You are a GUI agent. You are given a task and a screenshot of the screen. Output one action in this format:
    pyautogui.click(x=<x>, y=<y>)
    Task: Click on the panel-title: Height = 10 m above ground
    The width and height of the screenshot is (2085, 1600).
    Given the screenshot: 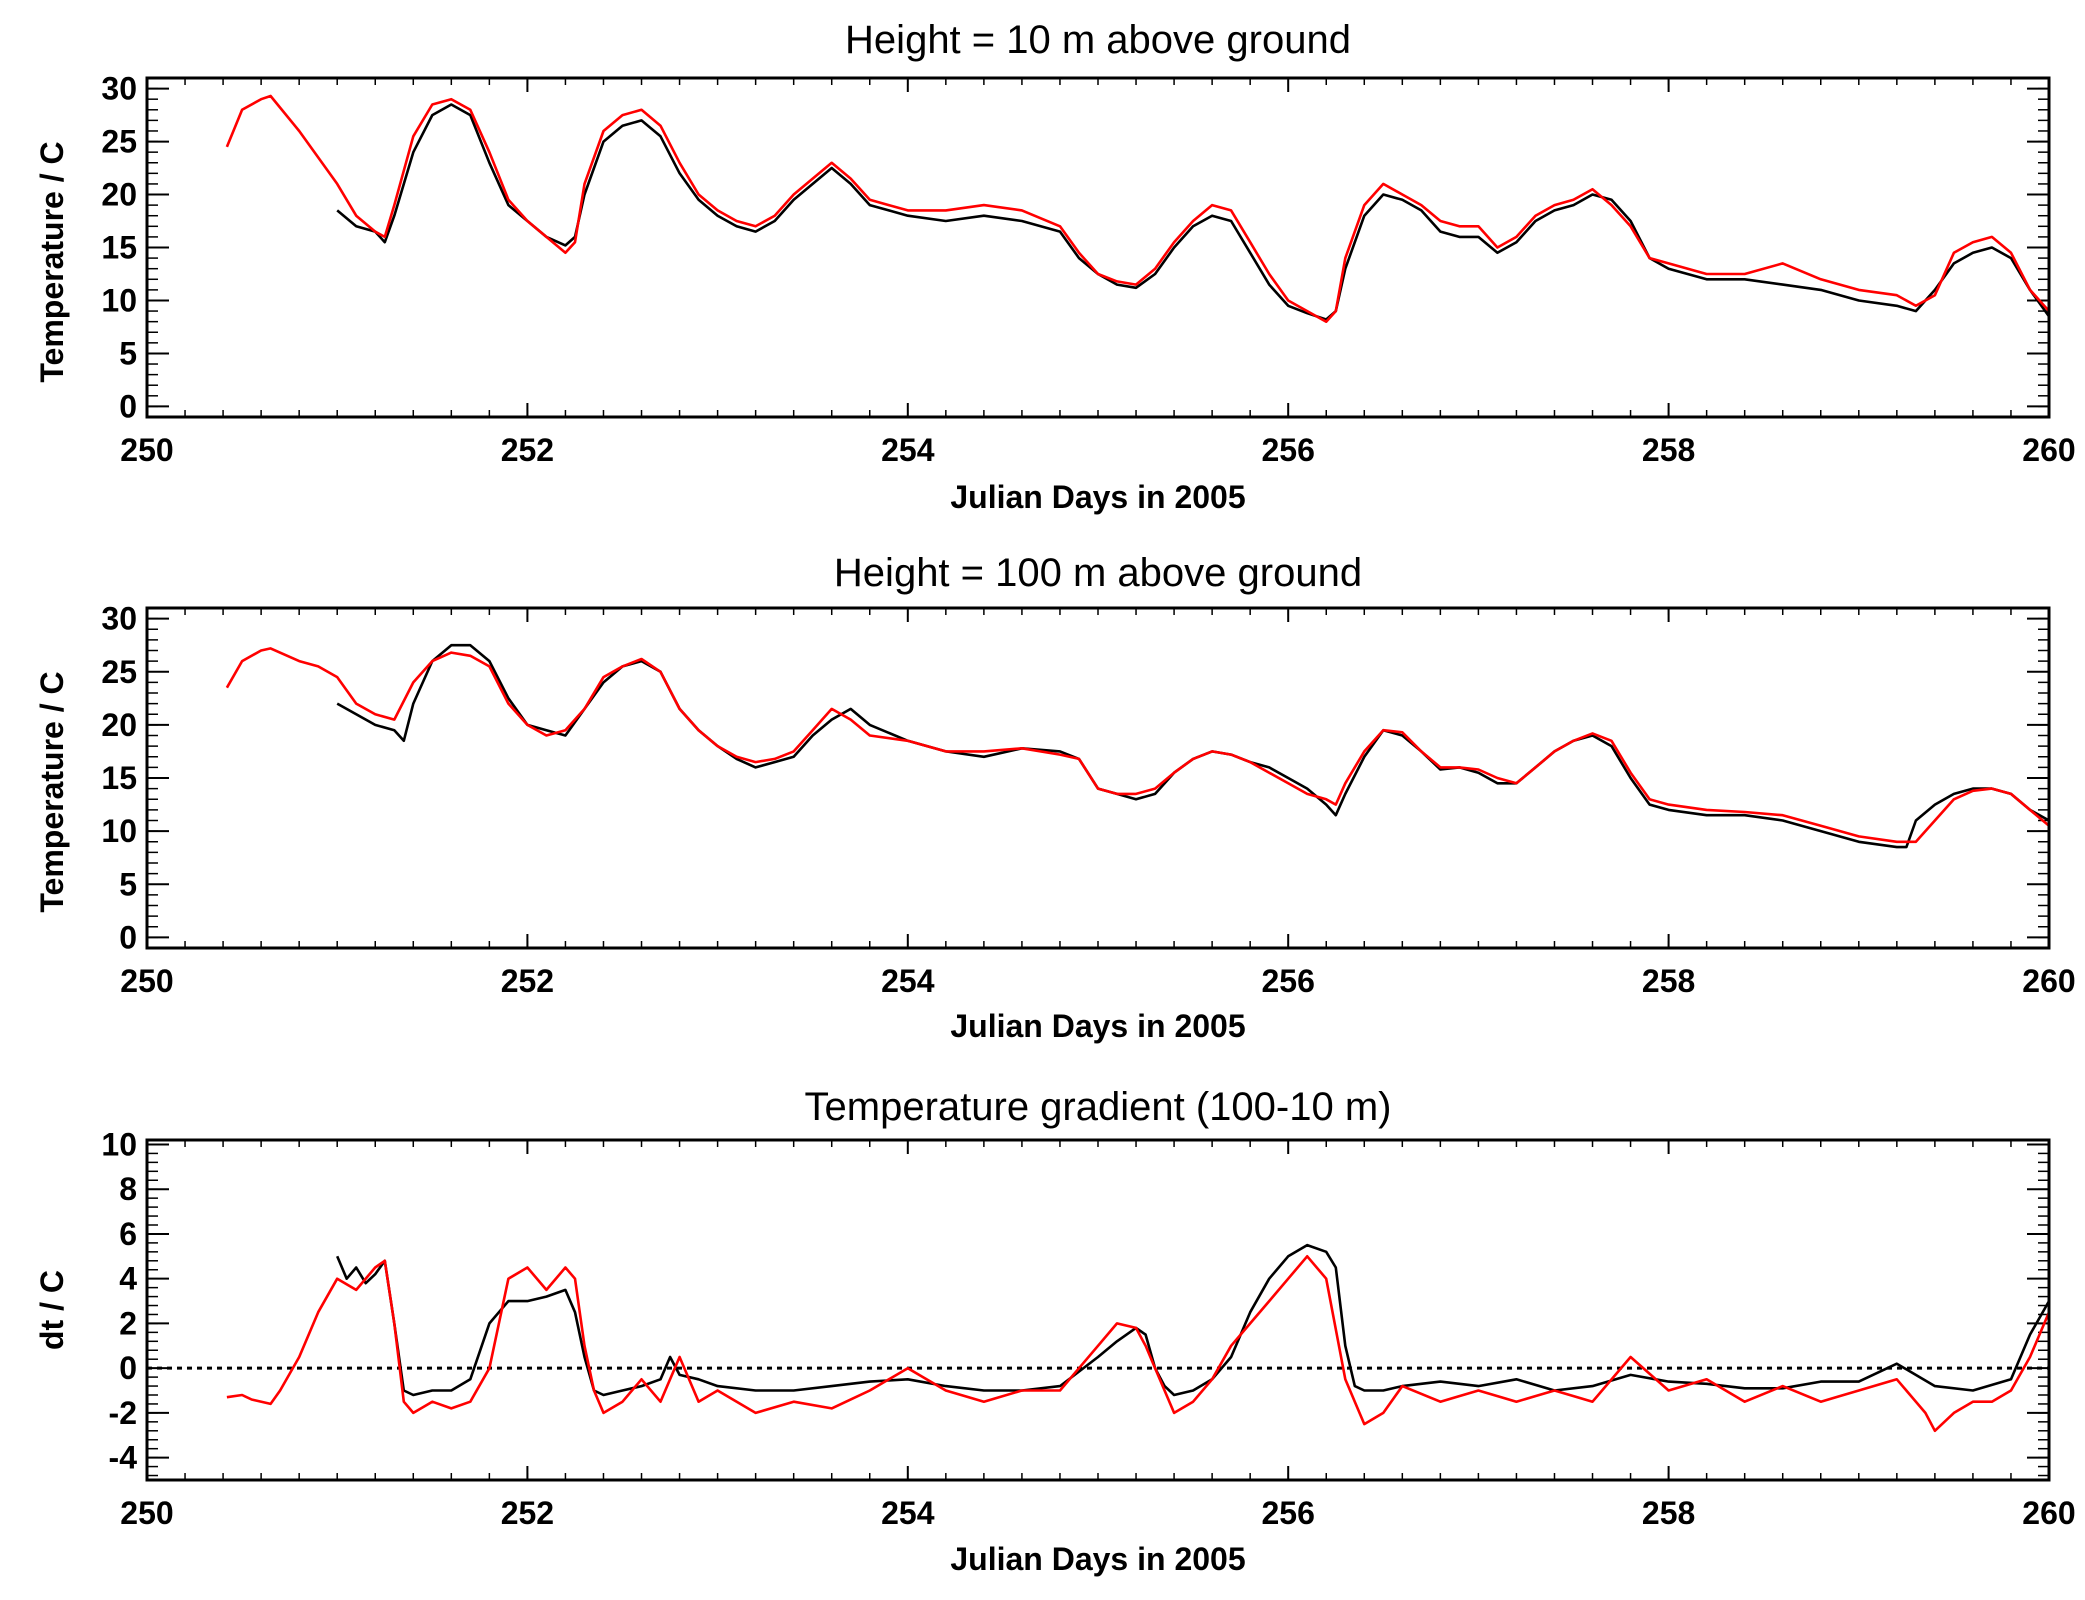 What is the action you would take?
    pyautogui.click(x=1098, y=40)
    